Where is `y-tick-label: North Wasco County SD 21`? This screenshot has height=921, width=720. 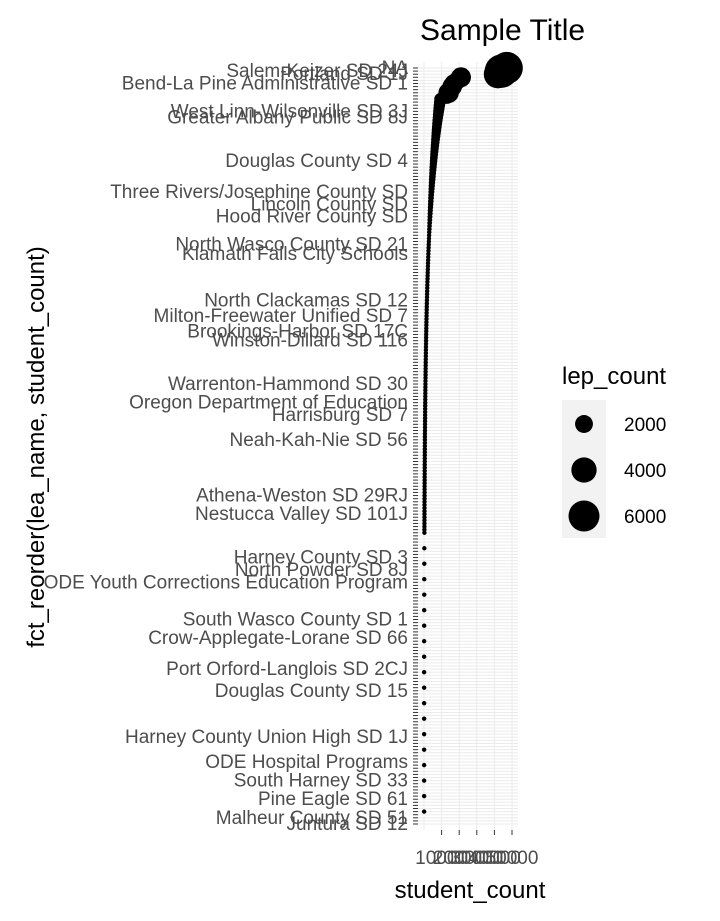 y-tick-label: North Wasco County SD 21 is located at coordinates (291, 245).